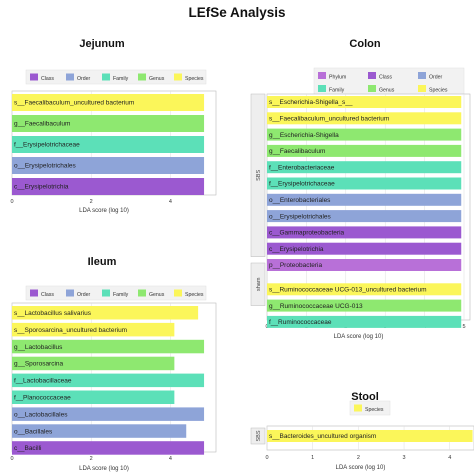 This screenshot has height=474, width=474. I want to click on ileum-bar-label: o__Bacillales, so click(33, 431).